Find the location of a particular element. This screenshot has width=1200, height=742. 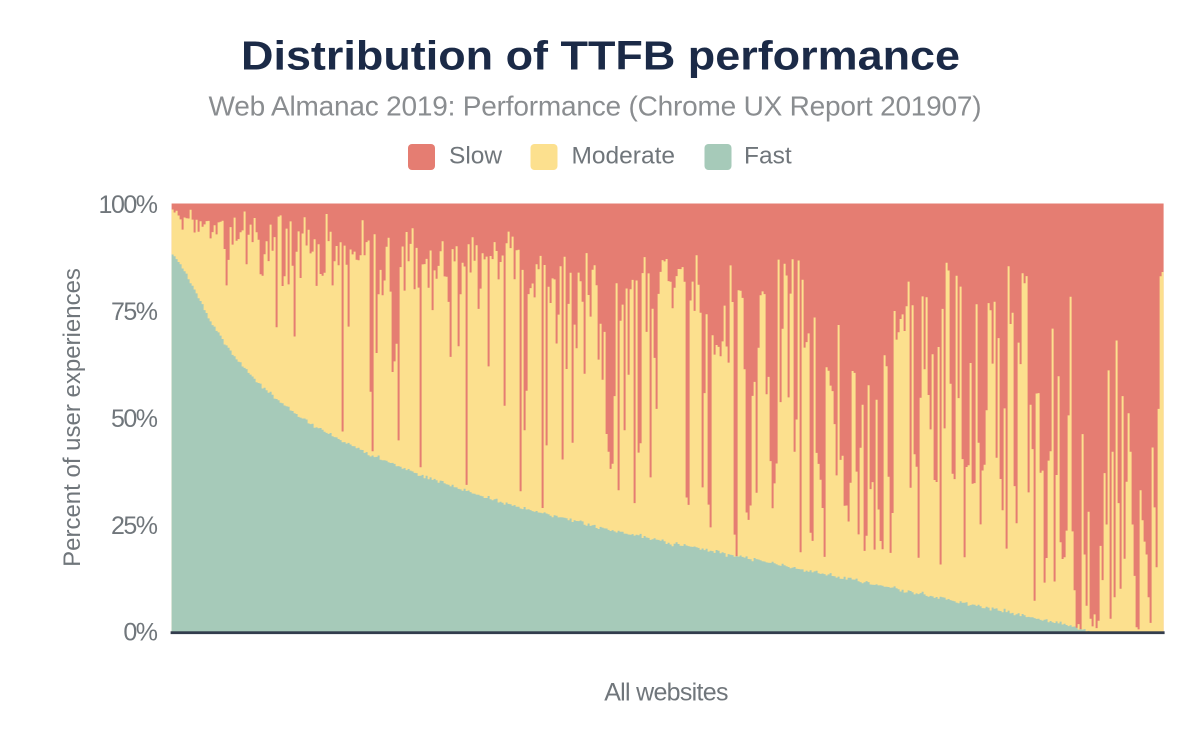

svg-text: 100% is located at coordinates (128, 205).